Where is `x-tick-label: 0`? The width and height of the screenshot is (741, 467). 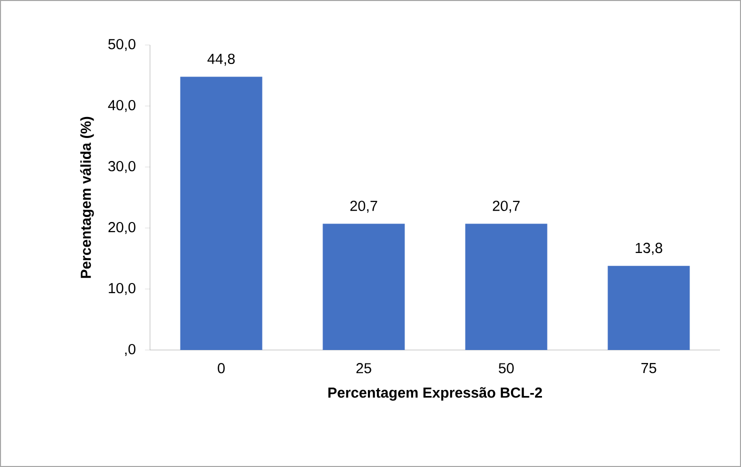
x-tick-label: 0 is located at coordinates (221, 368).